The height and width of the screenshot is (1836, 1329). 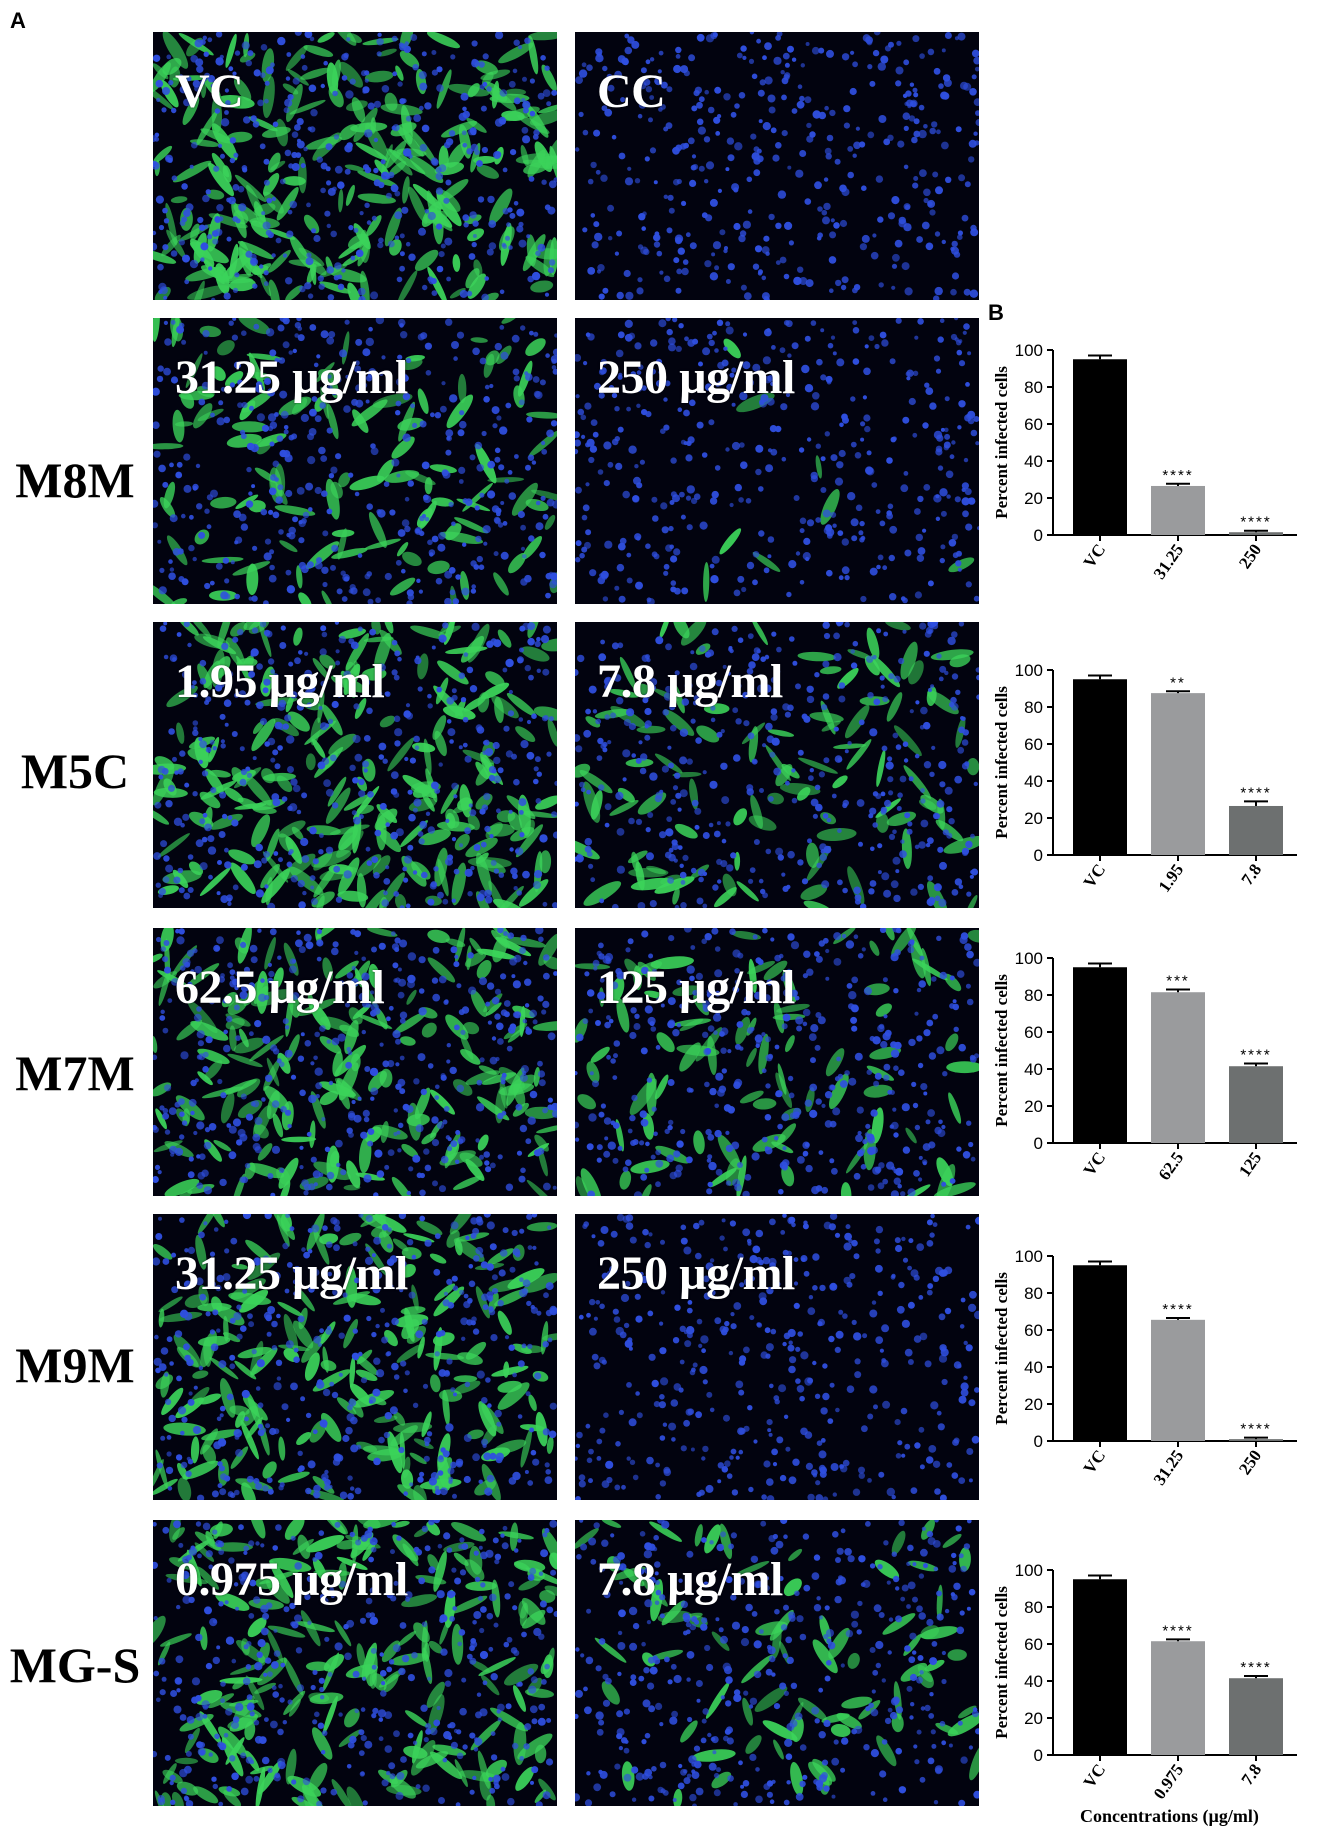 What do you see at coordinates (75, 1365) in the screenshot?
I see `row-label: M9M` at bounding box center [75, 1365].